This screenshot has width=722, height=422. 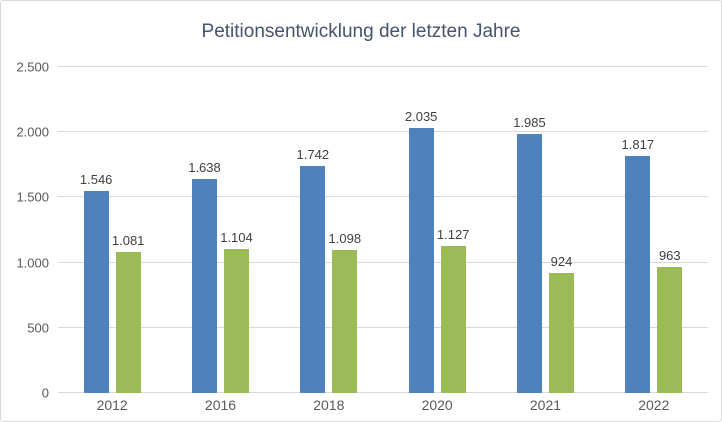 What do you see at coordinates (545, 405) in the screenshot?
I see `x-tick-label-2021: 2021` at bounding box center [545, 405].